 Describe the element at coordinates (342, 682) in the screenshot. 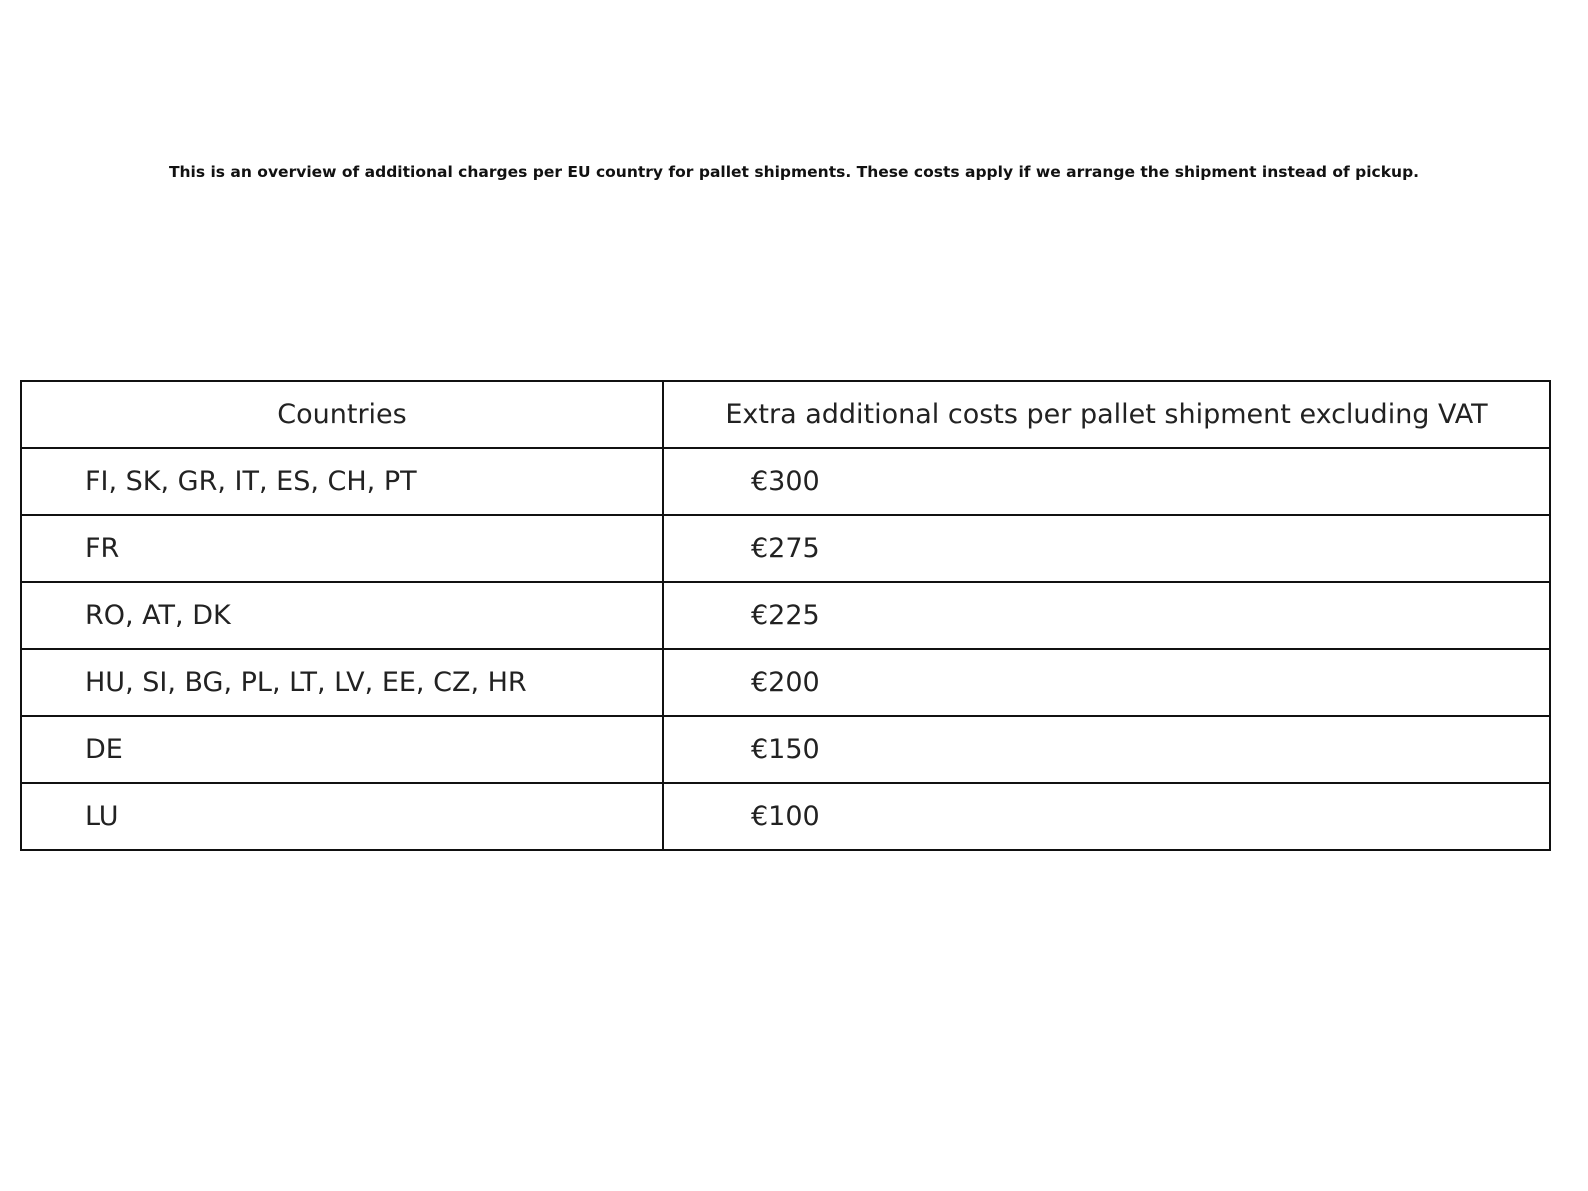

I see `cell-countries: HU, SI, BG, PL, LT, LV, EE, CZ, HR` at that location.